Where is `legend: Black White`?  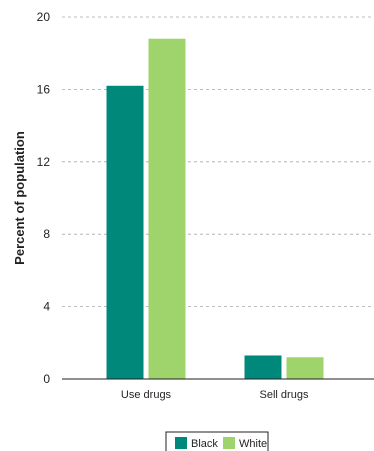 legend: Black White is located at coordinates (217, 441).